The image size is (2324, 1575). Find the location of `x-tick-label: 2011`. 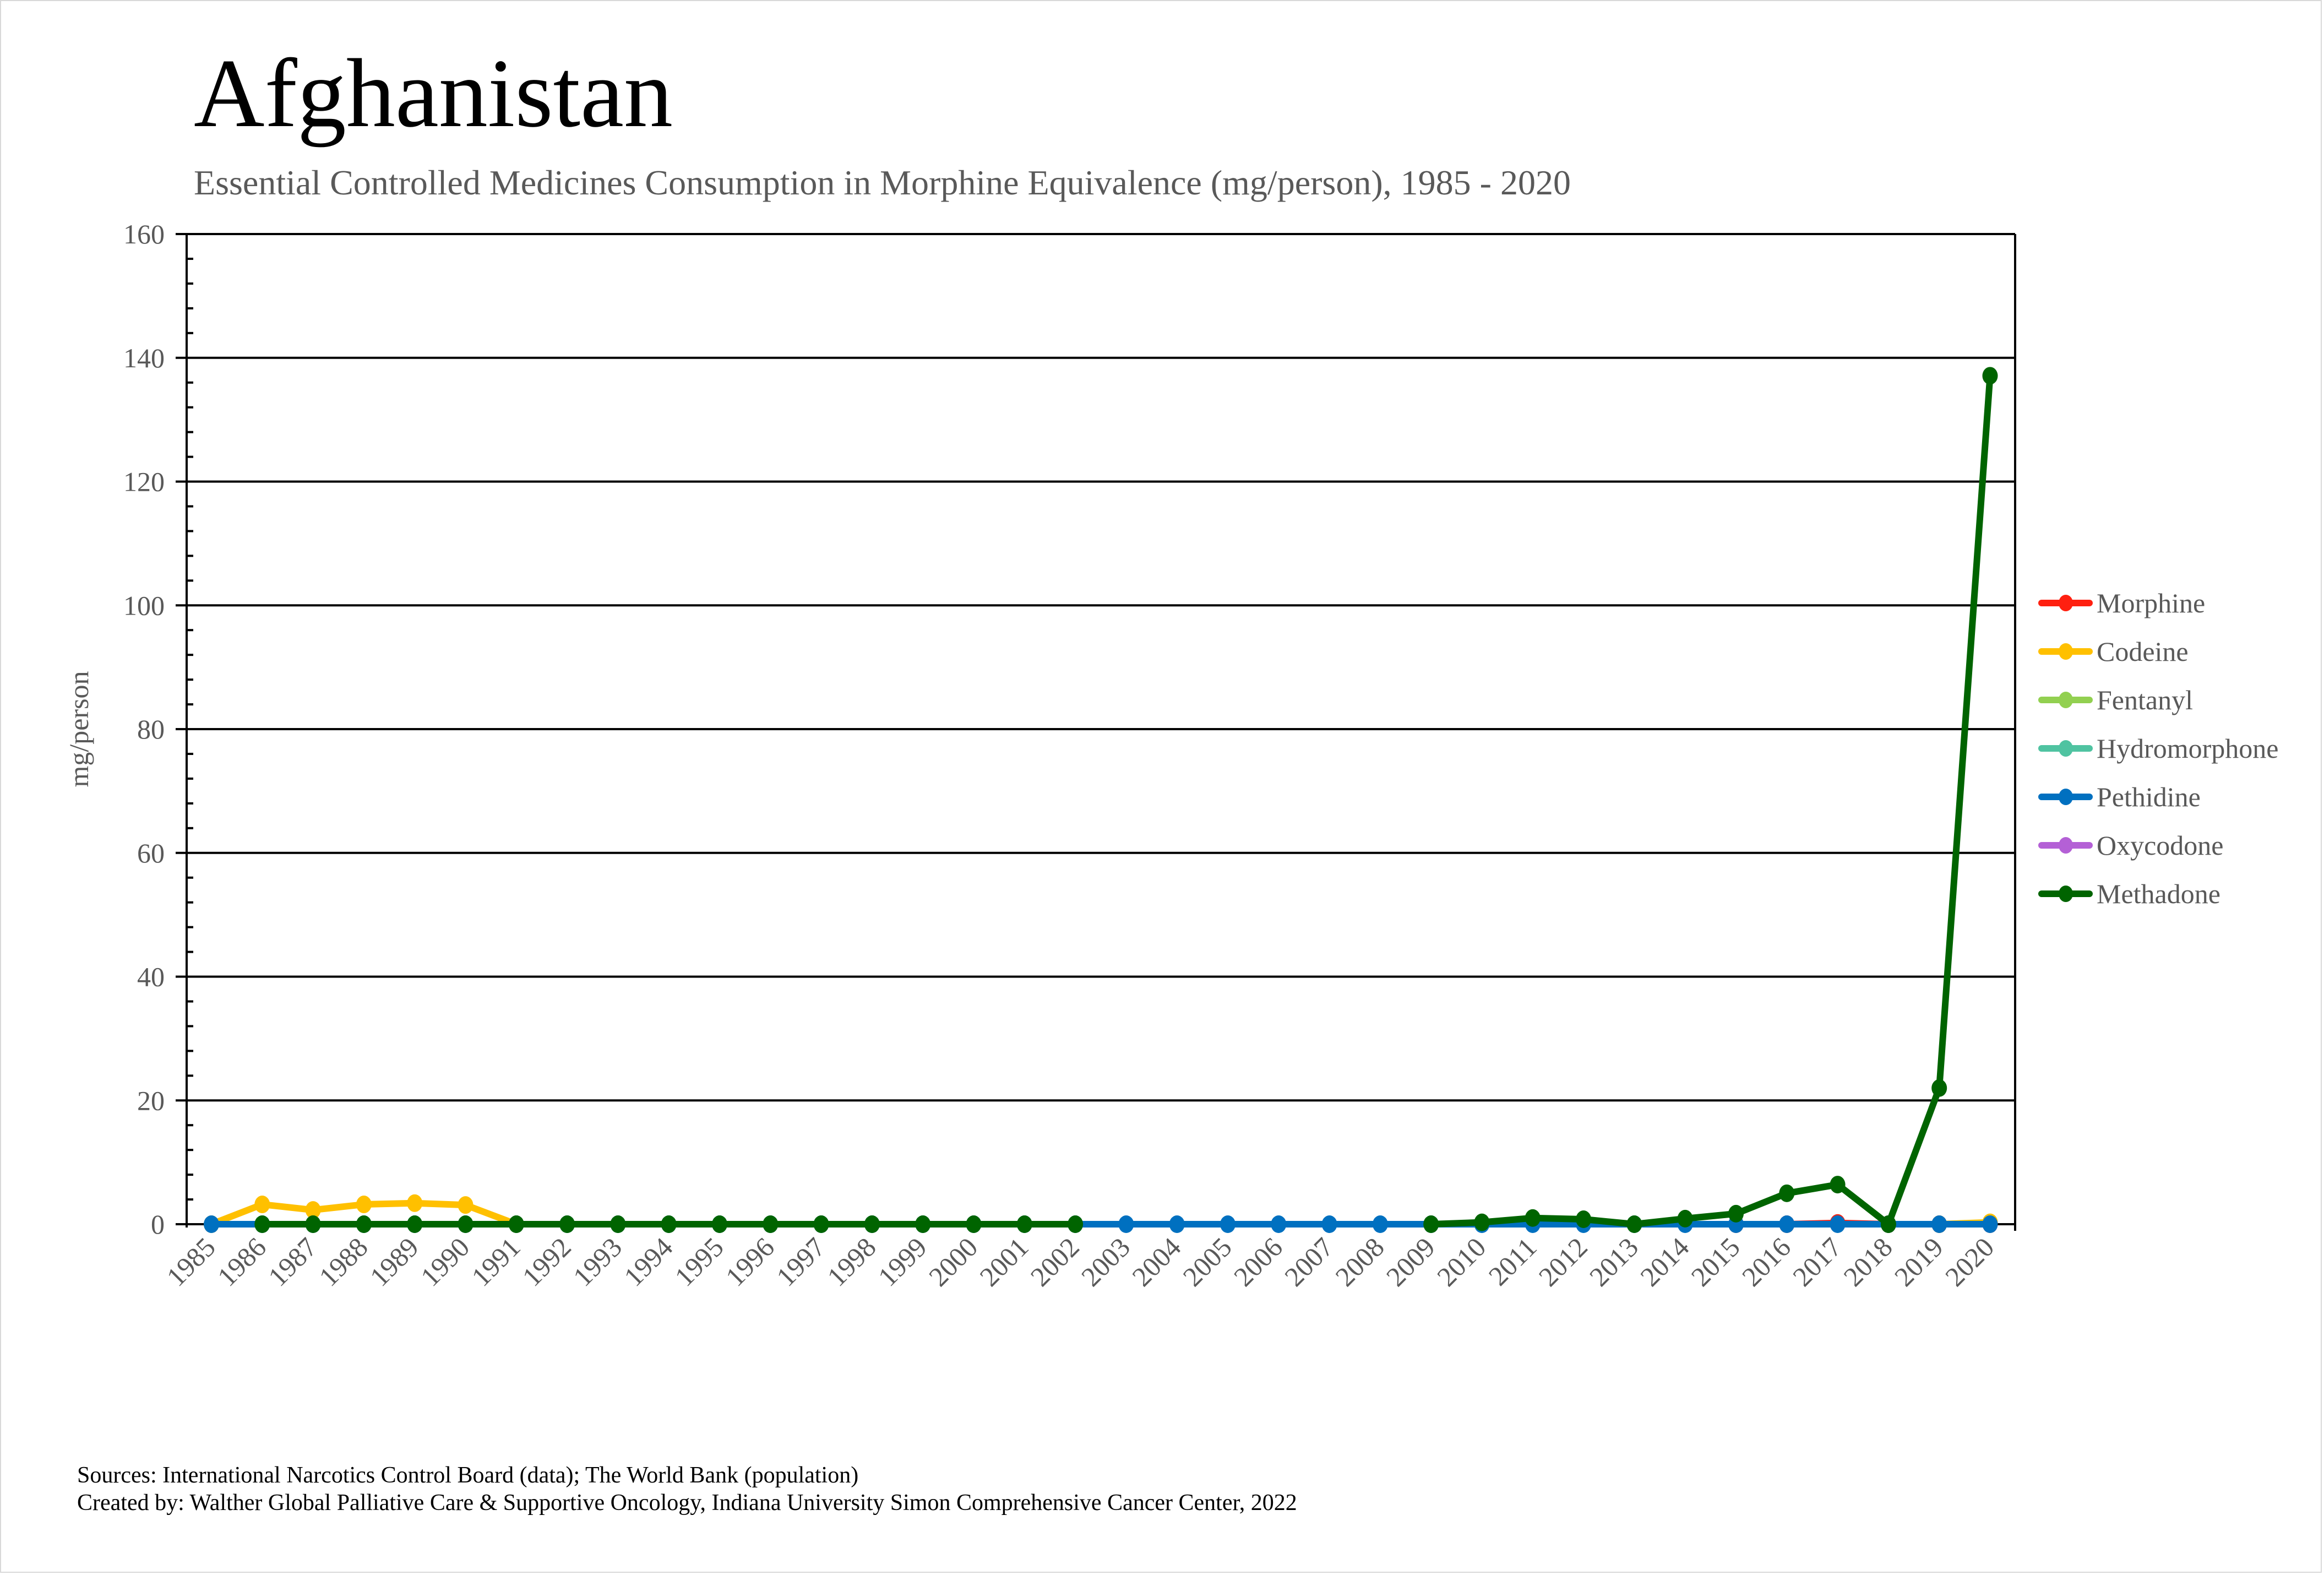

x-tick-label: 2011 is located at coordinates (1513, 1261).